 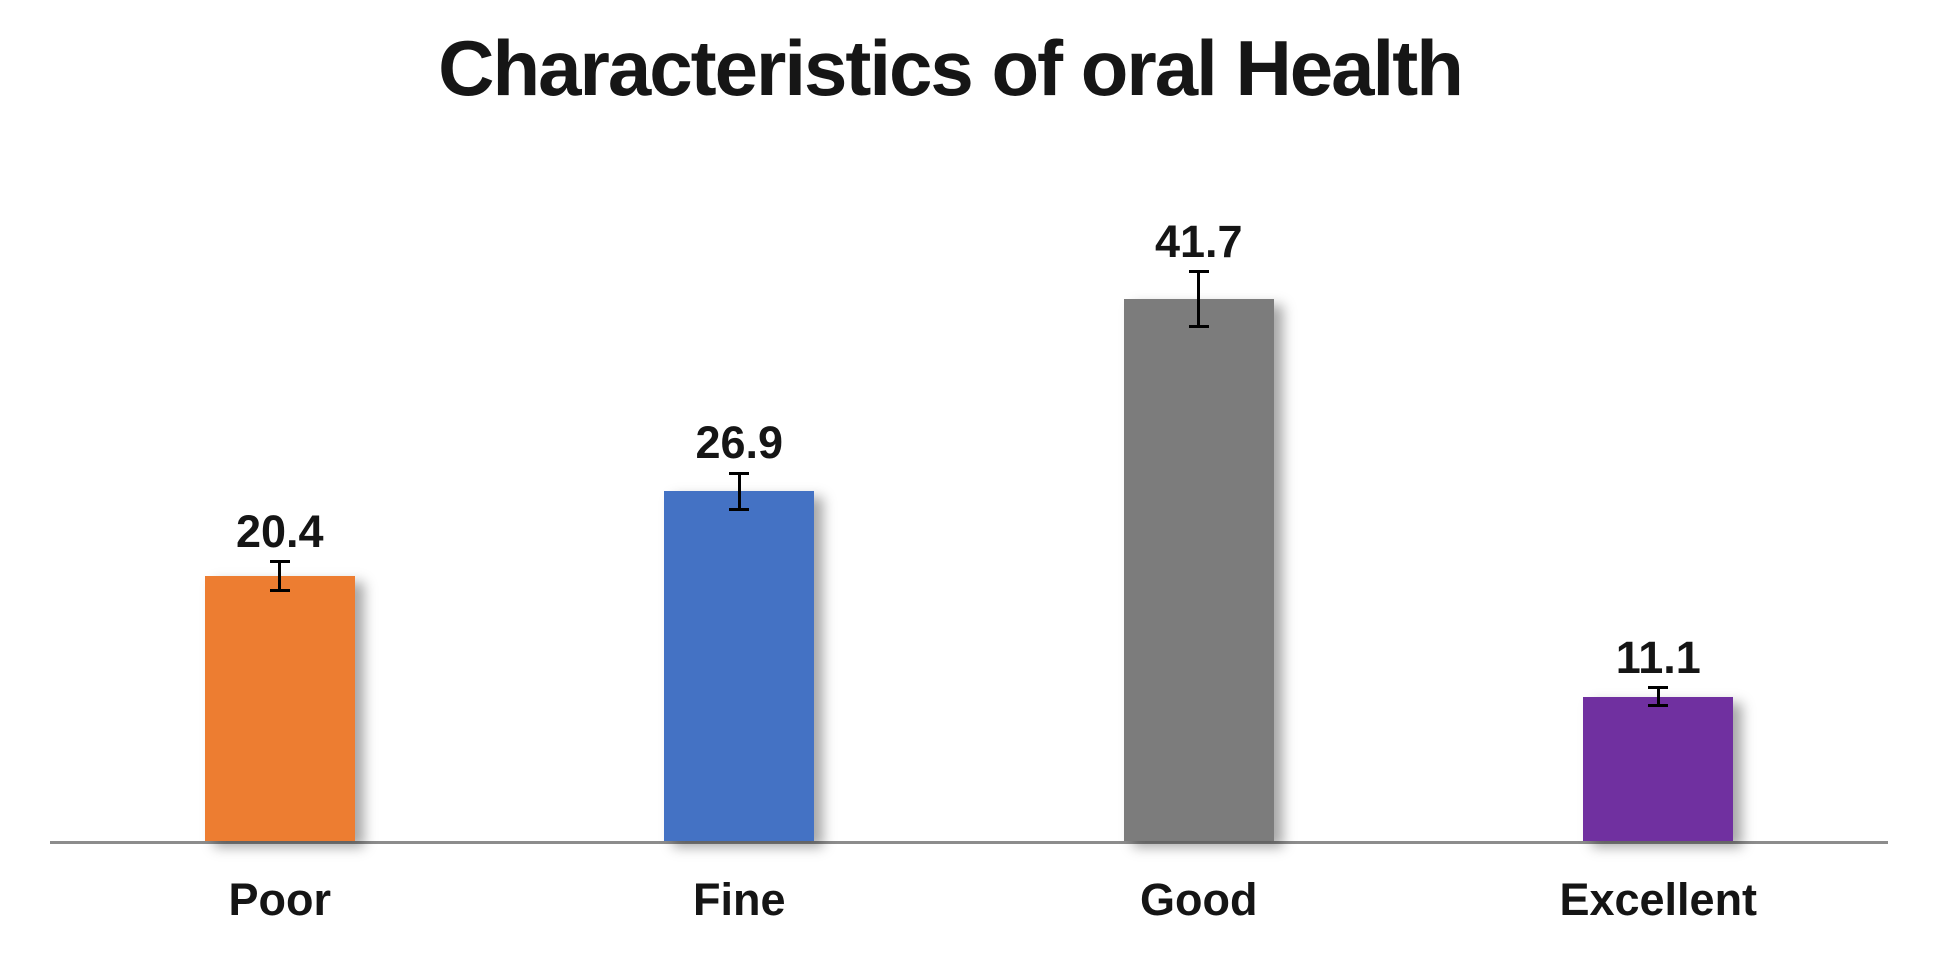 I want to click on x-category-label-fine: Fine, so click(x=739, y=899).